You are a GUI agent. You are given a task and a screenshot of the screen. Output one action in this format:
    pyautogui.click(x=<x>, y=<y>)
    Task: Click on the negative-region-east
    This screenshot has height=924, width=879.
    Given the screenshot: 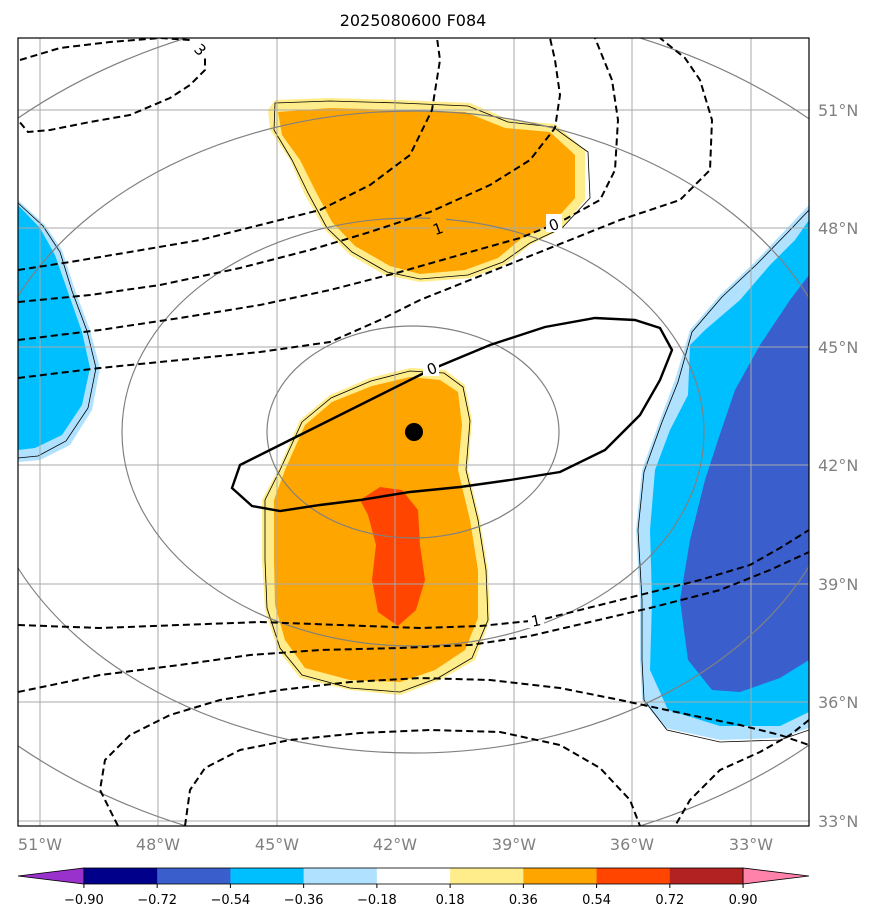 What is the action you would take?
    pyautogui.click(x=722, y=472)
    